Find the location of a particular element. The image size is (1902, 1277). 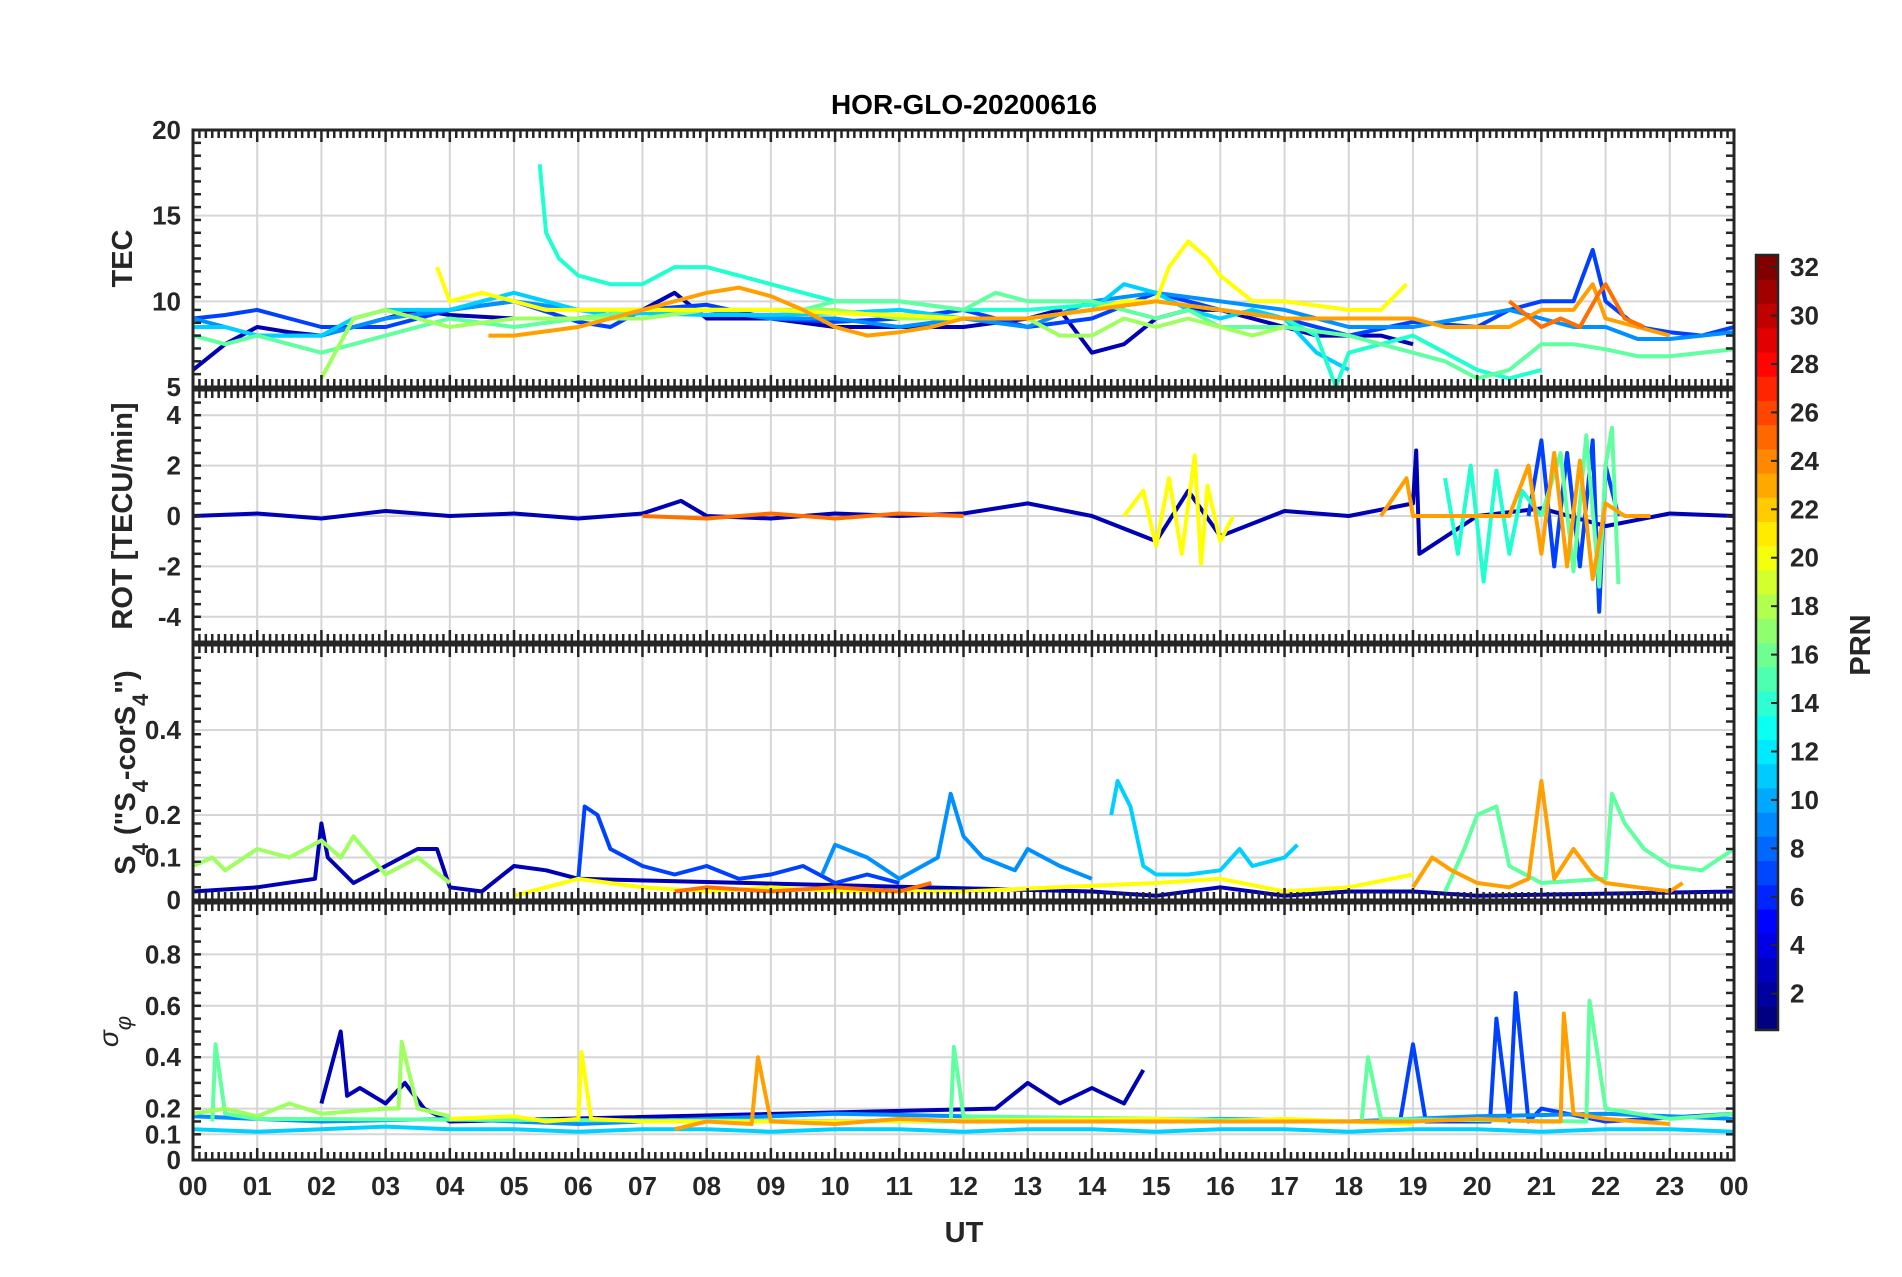

x-tick-label: 04 is located at coordinates (449, 1186).